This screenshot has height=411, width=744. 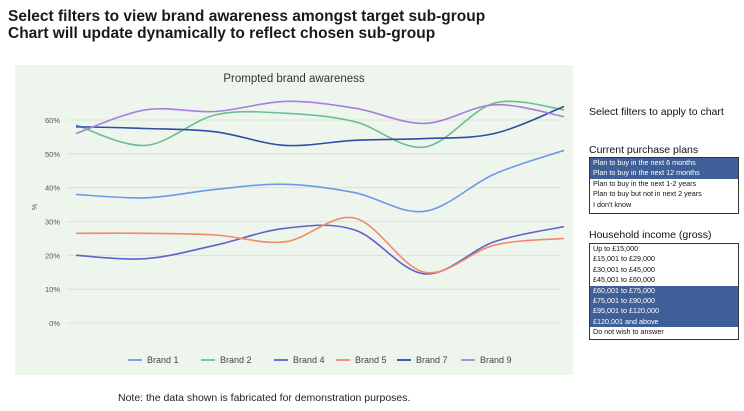 I want to click on purchase_plans-option: Plan to buy but not in next 2 years, so click(x=647, y=194).